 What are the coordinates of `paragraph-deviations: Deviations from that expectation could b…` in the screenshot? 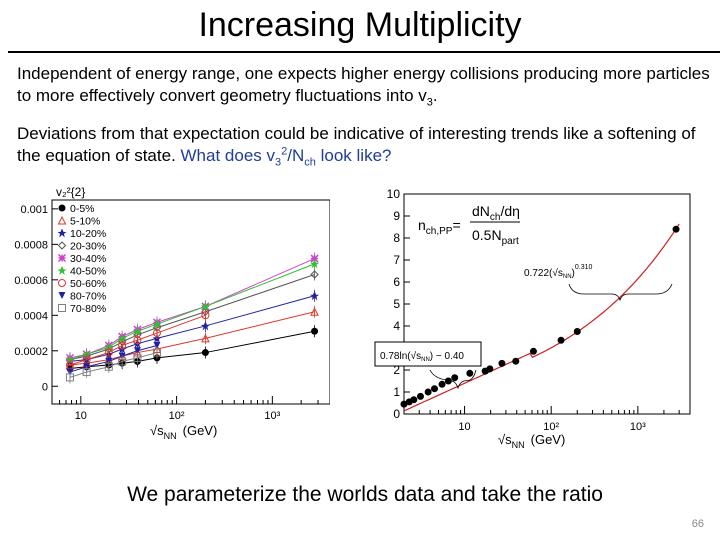 It's located at (367, 146).